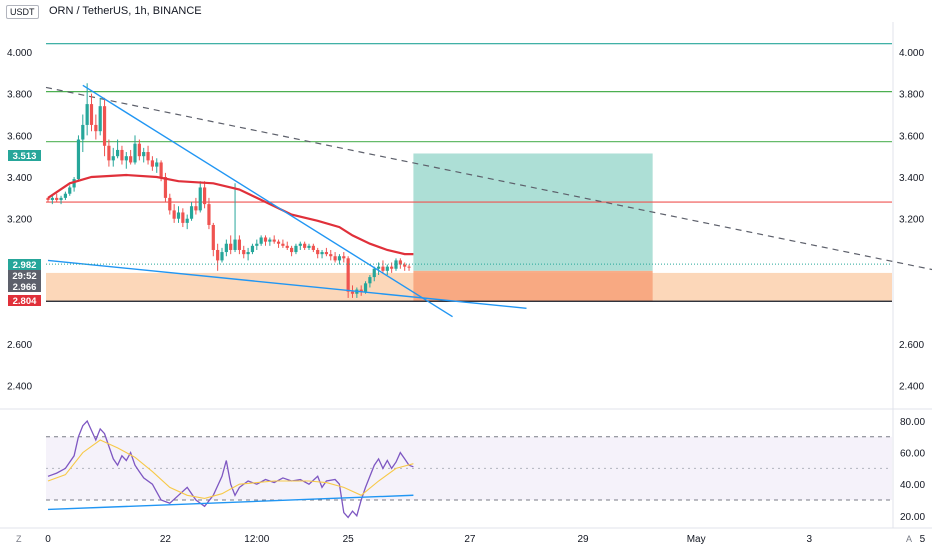  I want to click on time-tick-label: 5, so click(923, 539).